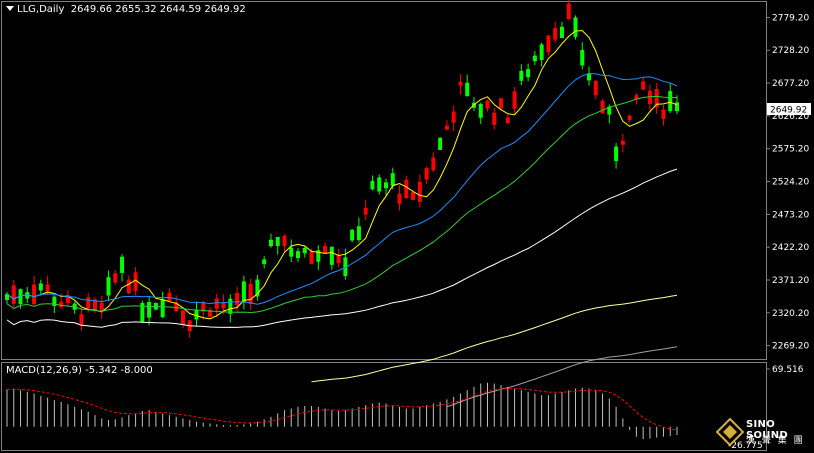 This screenshot has width=814, height=453. What do you see at coordinates (790, 51) in the screenshot?
I see `price-tick-label: 2728.20` at bounding box center [790, 51].